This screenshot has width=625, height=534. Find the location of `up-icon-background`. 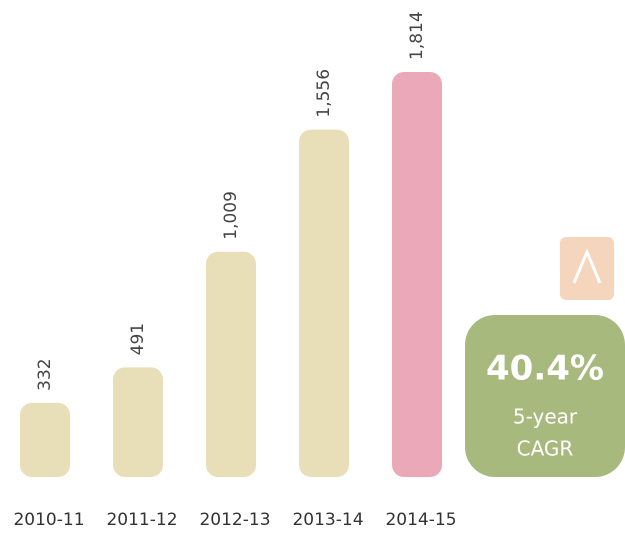

up-icon-background is located at coordinates (587, 268).